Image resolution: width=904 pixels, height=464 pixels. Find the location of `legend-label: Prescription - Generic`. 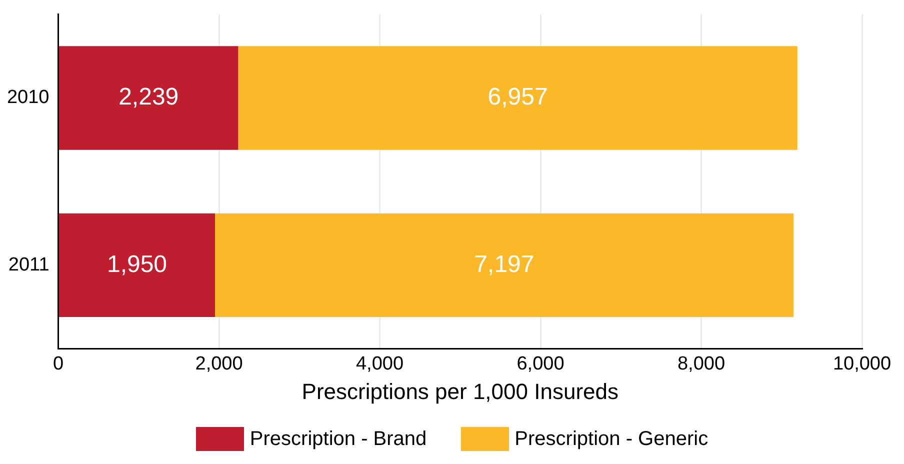

legend-label: Prescription - Generic is located at coordinates (611, 439).